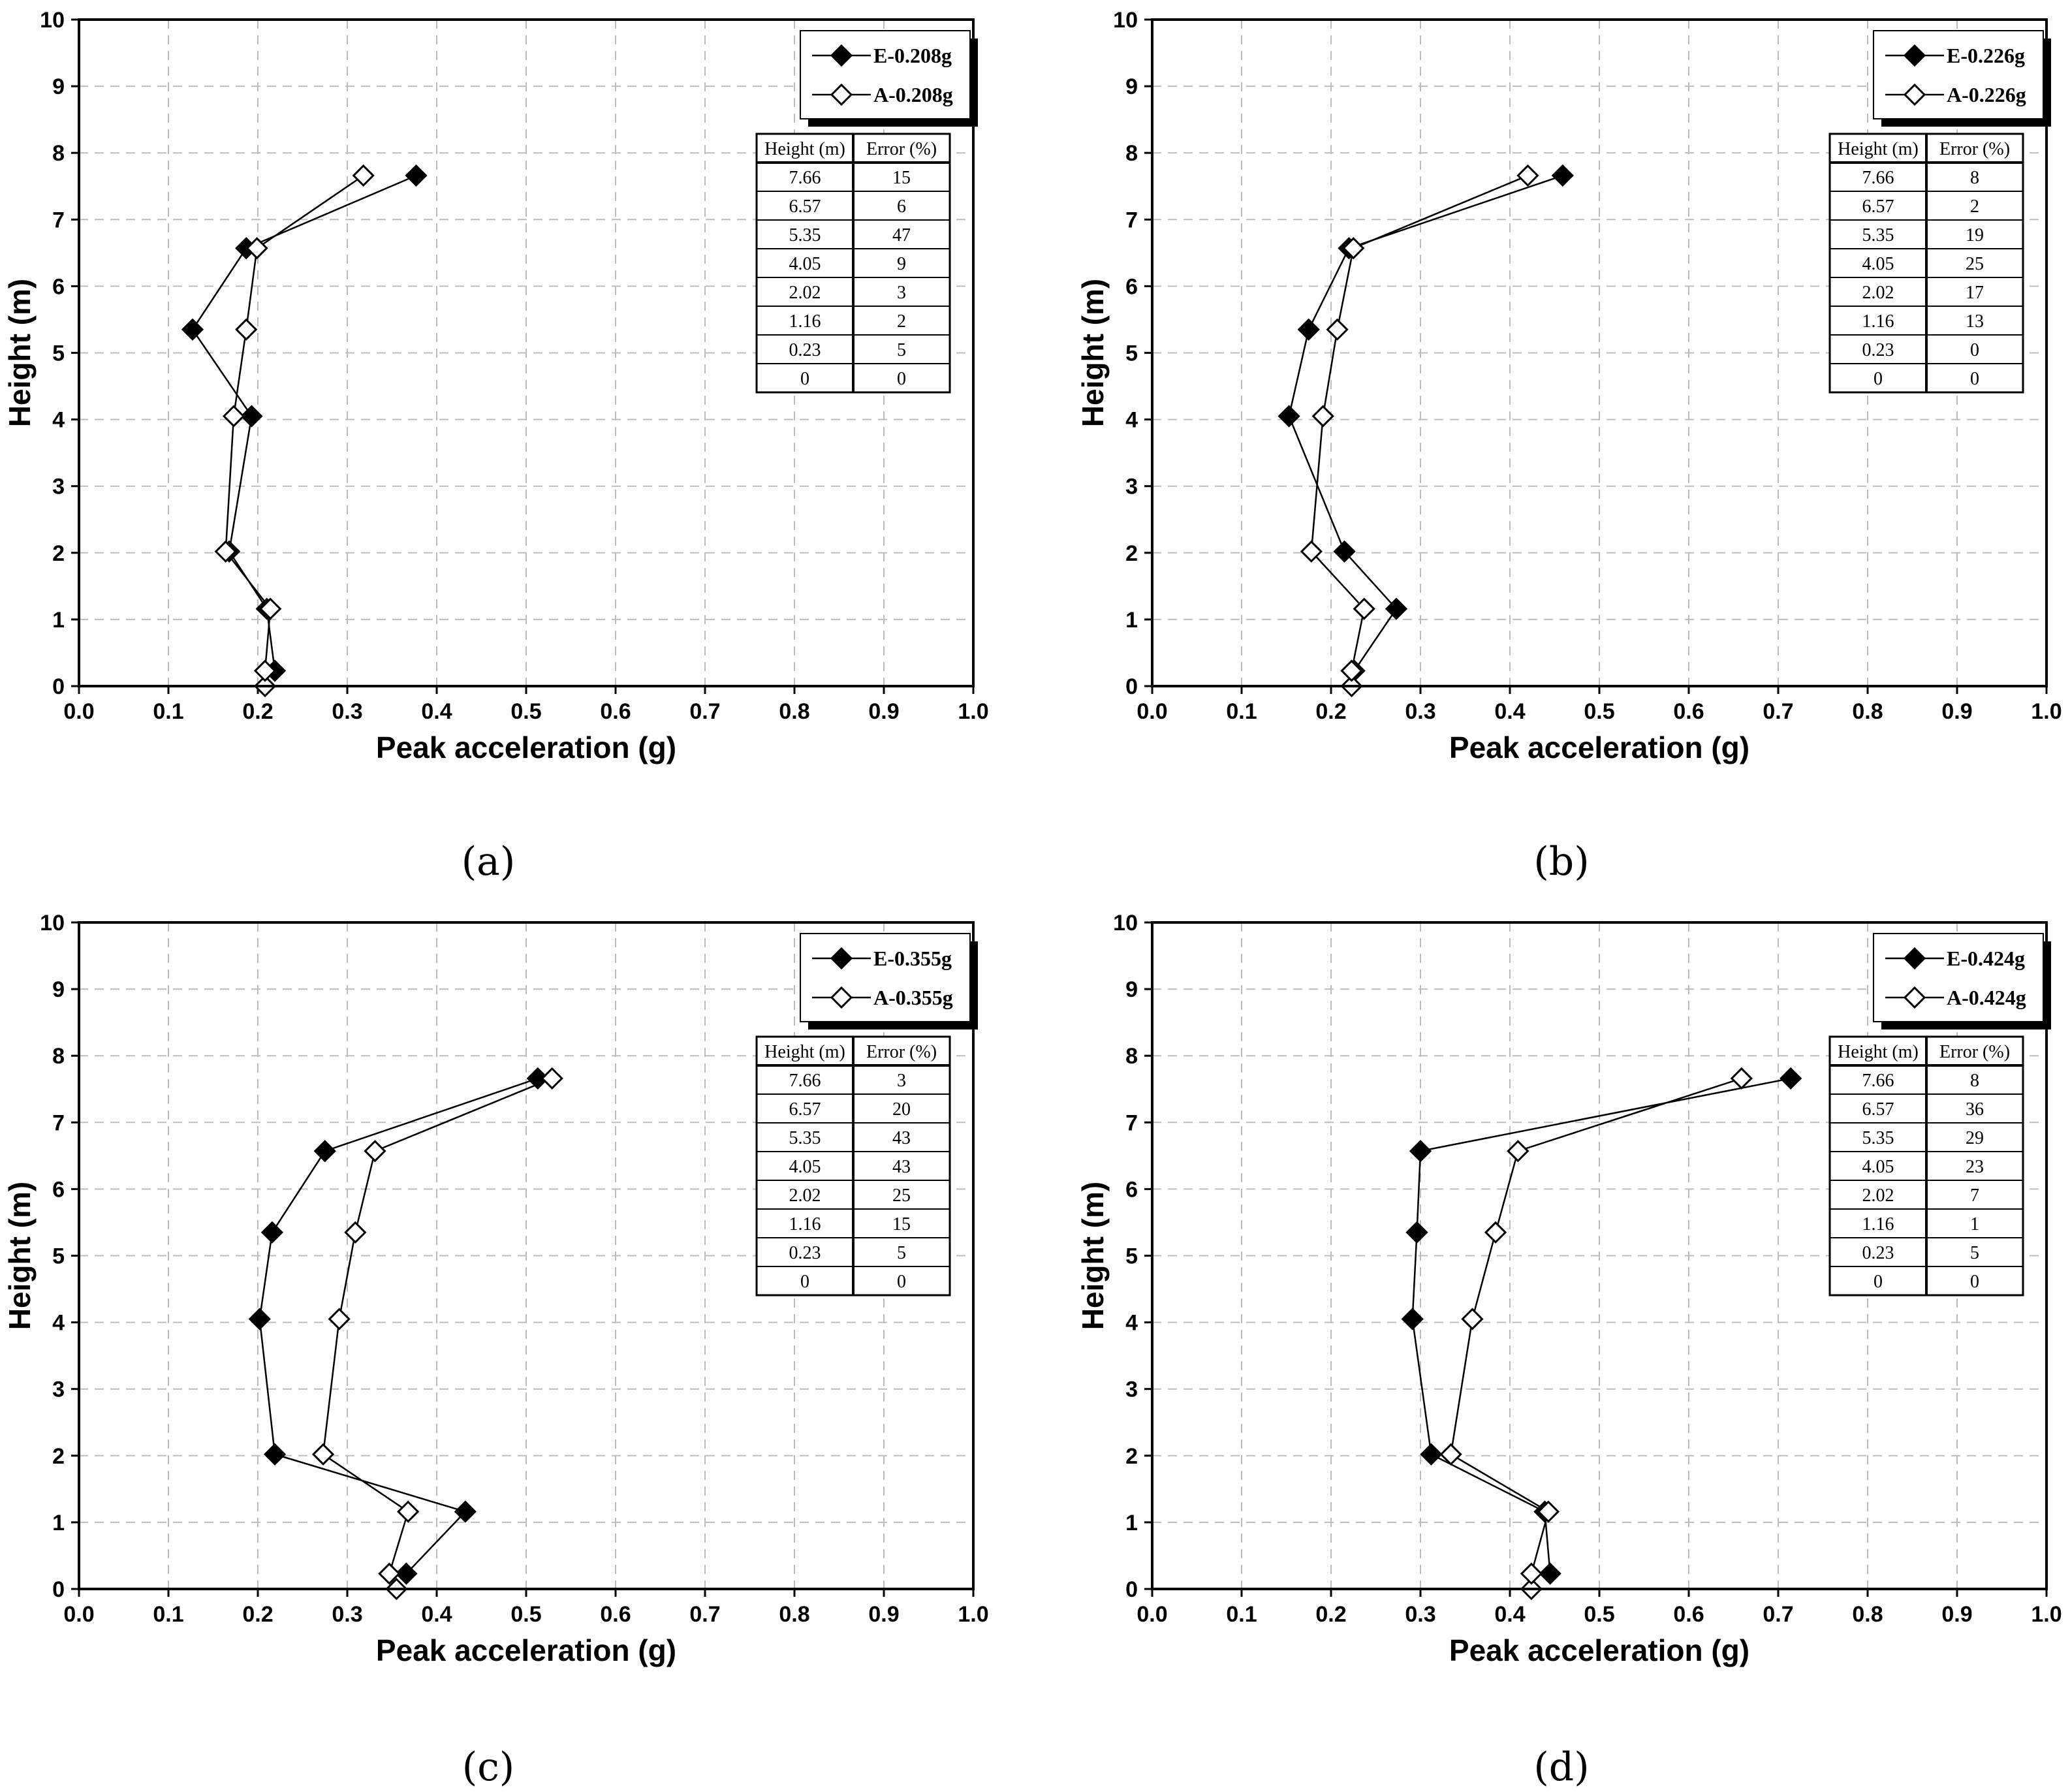  I want to click on y-tick-label: 4, so click(1131, 421).